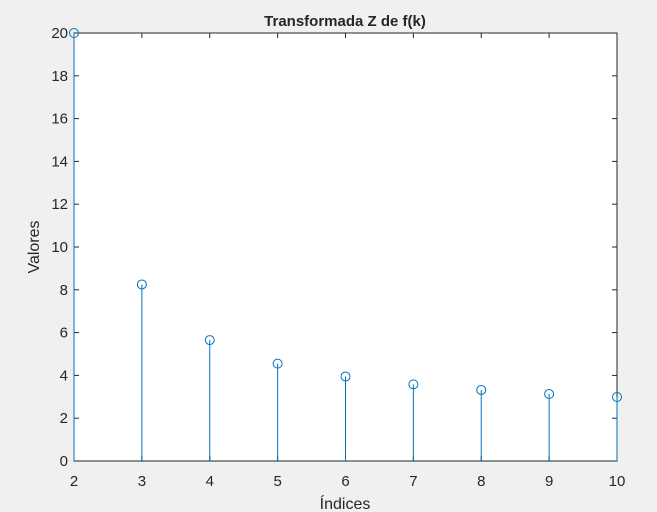  Describe the element at coordinates (59, 247) in the screenshot. I see `y-tick-label: 10` at that location.